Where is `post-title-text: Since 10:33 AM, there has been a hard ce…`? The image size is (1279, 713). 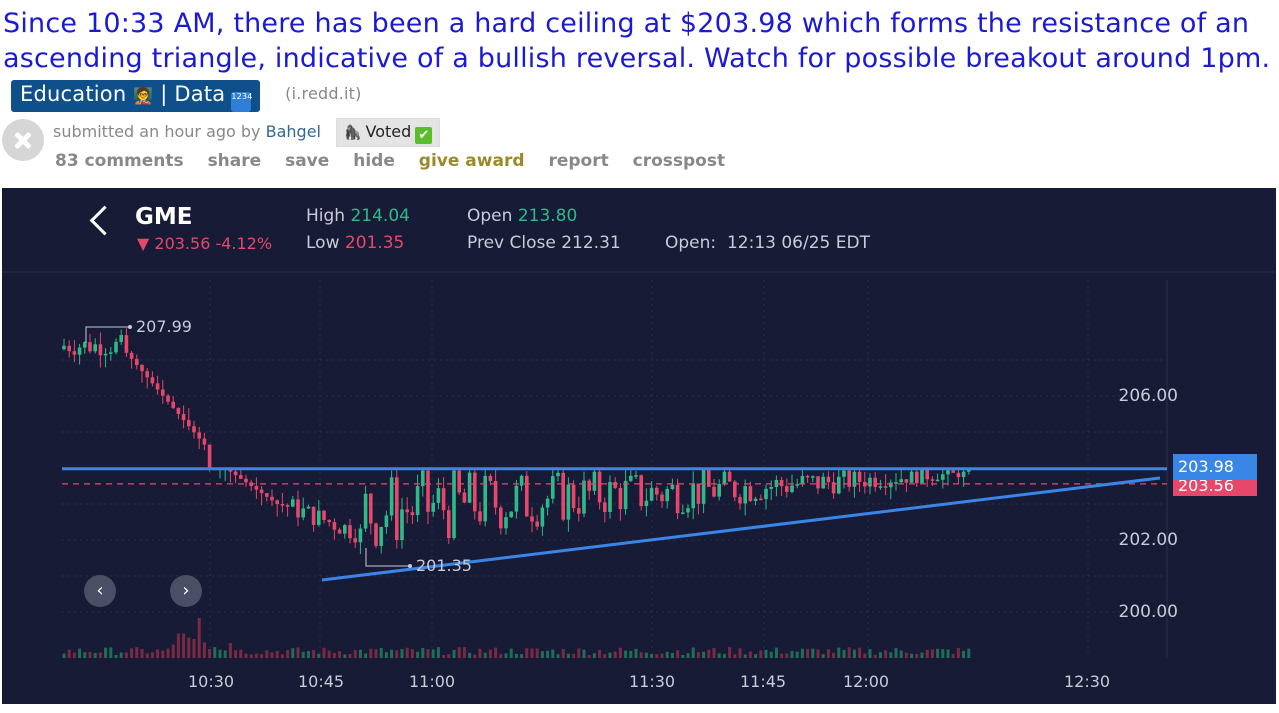
post-title-text: Since 10:33 AM, there has been a hard ce… is located at coordinates (637, 41).